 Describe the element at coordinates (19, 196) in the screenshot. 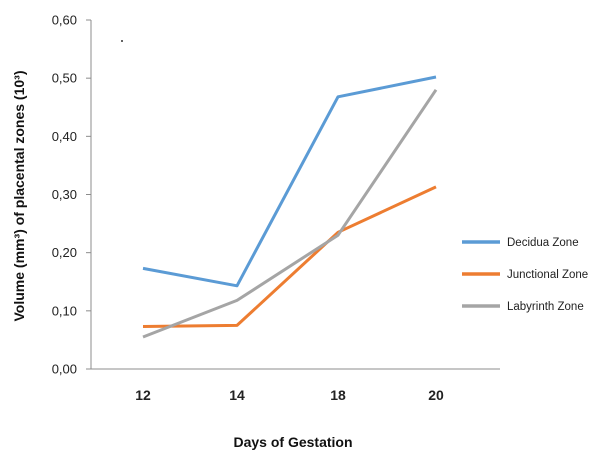

I see `y-axis-title: Volume (mm³) of placental zones (10³)` at that location.